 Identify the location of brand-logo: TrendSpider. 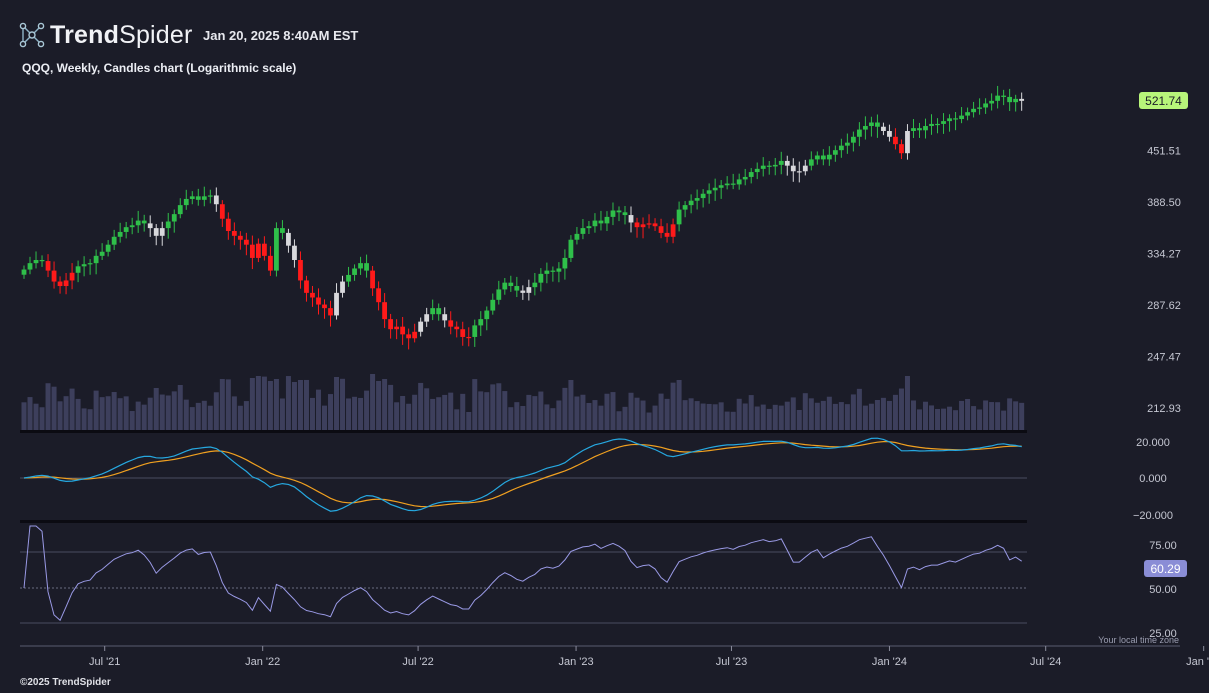
(105, 35).